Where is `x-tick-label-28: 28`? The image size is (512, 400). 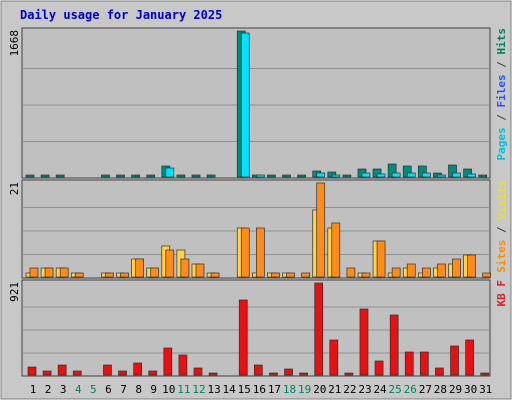
x-tick-label-28: 28 is located at coordinates (440, 389).